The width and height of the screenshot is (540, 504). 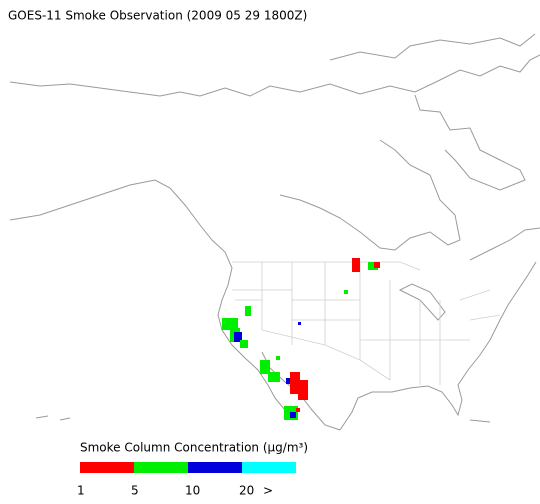 I want to click on state-borders, so click(x=366, y=323).